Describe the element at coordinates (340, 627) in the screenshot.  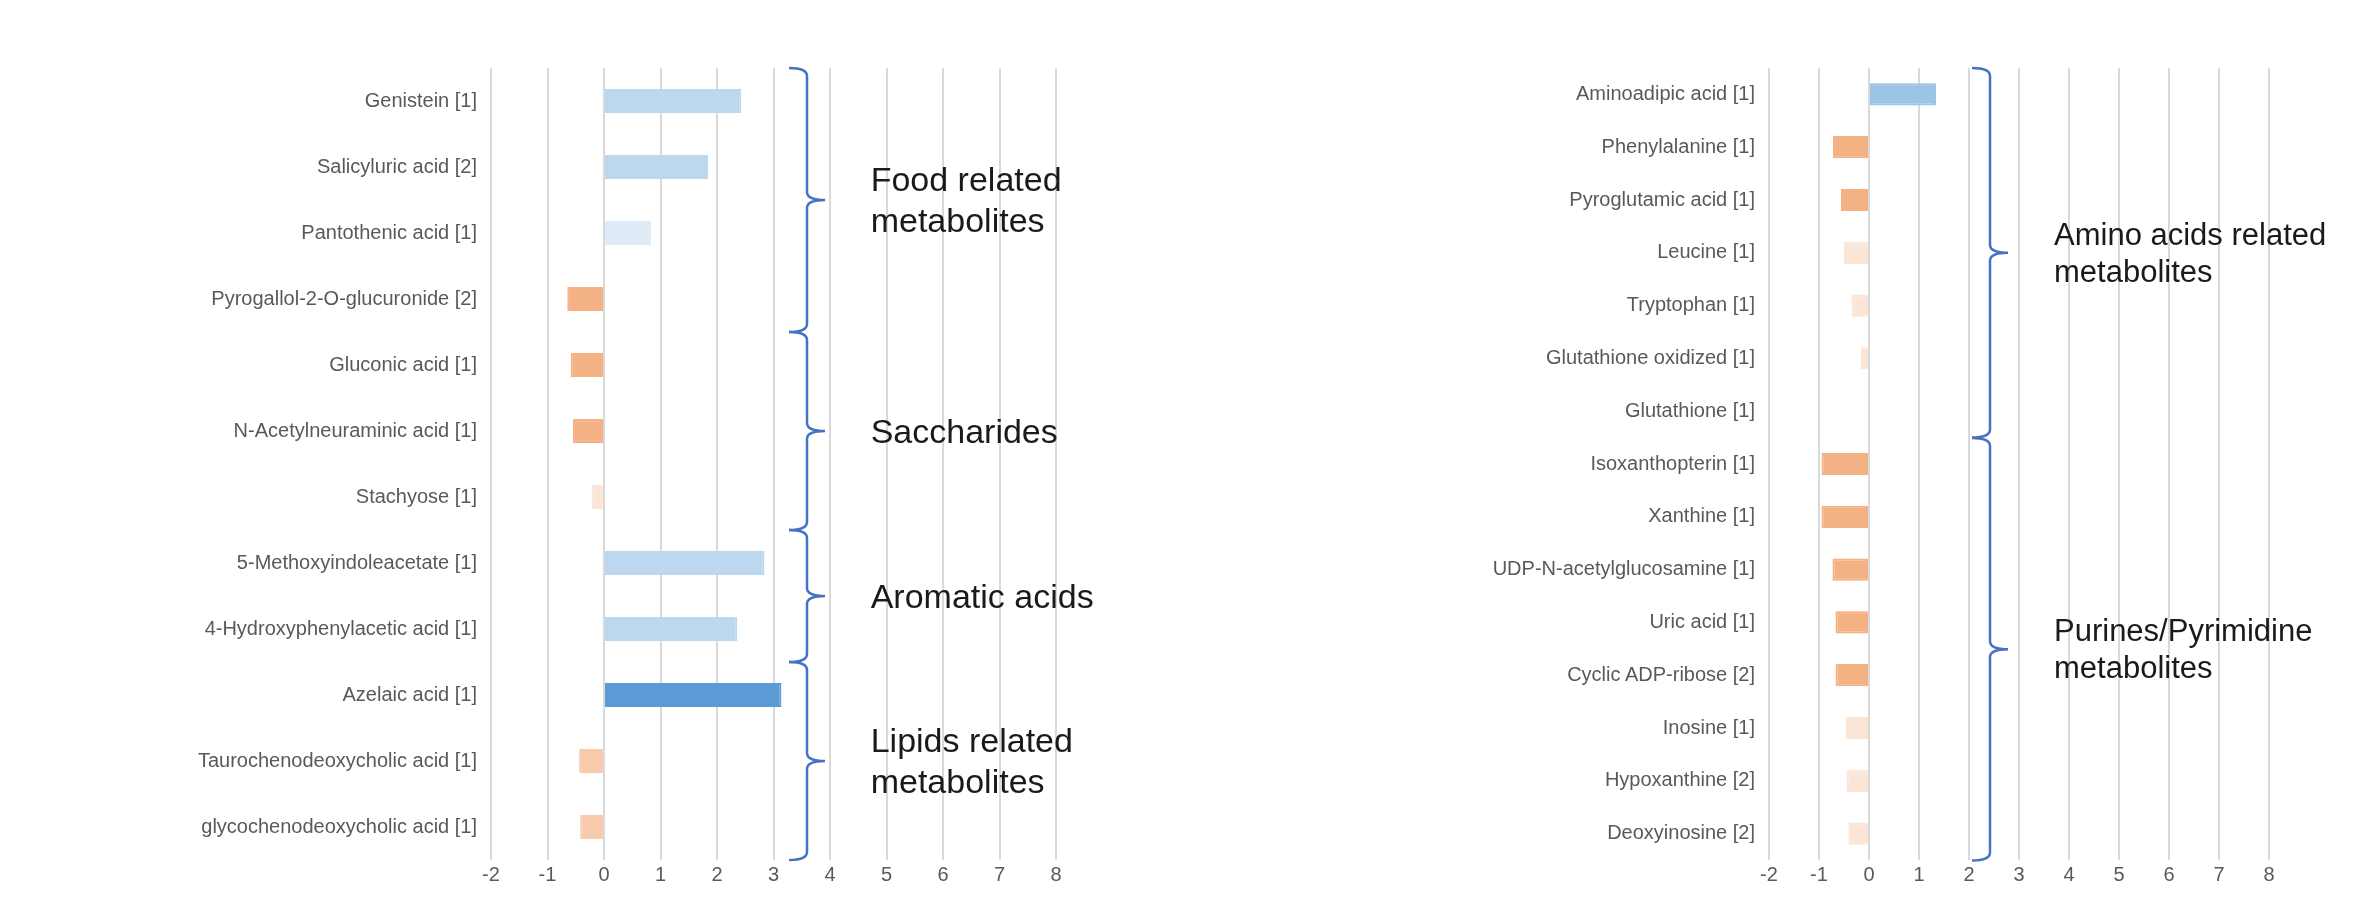
I see `y-tick-label: 4-Hydroxyphenylacetic acid [1]` at that location.